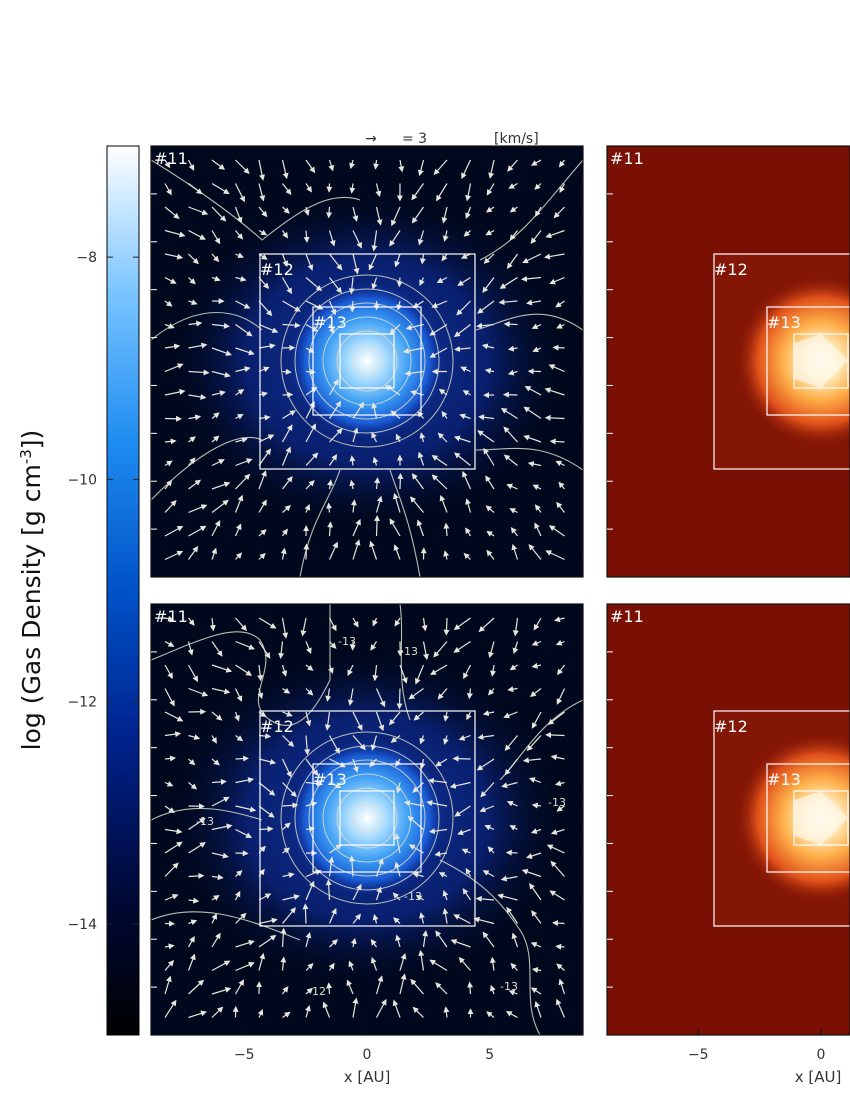 The height and width of the screenshot is (1100, 850). What do you see at coordinates (367, 1077) in the screenshot?
I see `x-axis-label: x [AU]` at bounding box center [367, 1077].